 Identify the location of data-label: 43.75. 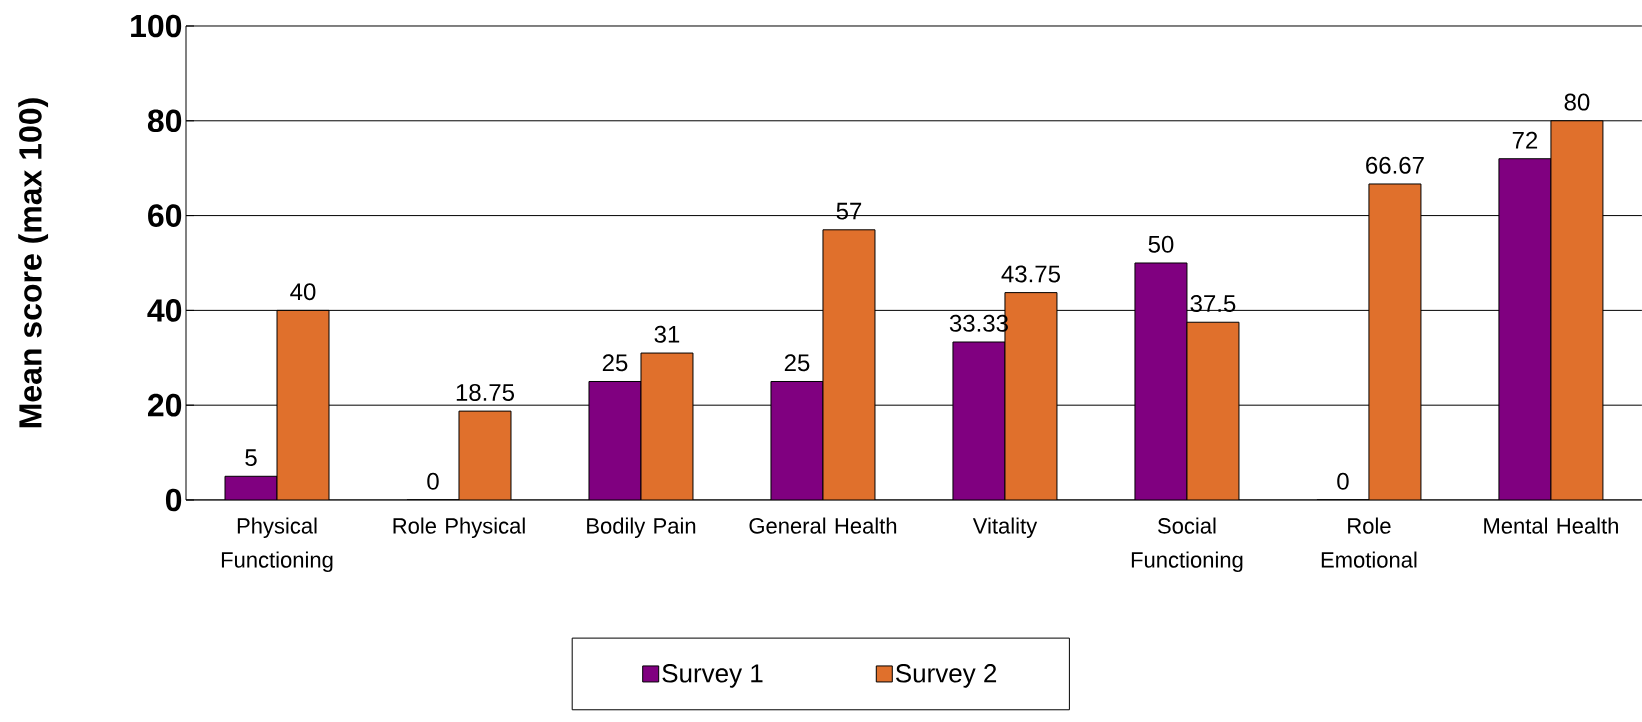
(1030, 274).